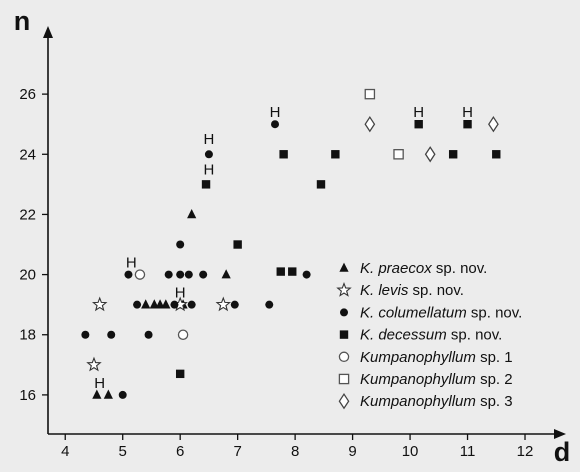 This screenshot has width=580, height=472. Describe the element at coordinates (237, 451) in the screenshot. I see `x-tick-label: 7` at that location.